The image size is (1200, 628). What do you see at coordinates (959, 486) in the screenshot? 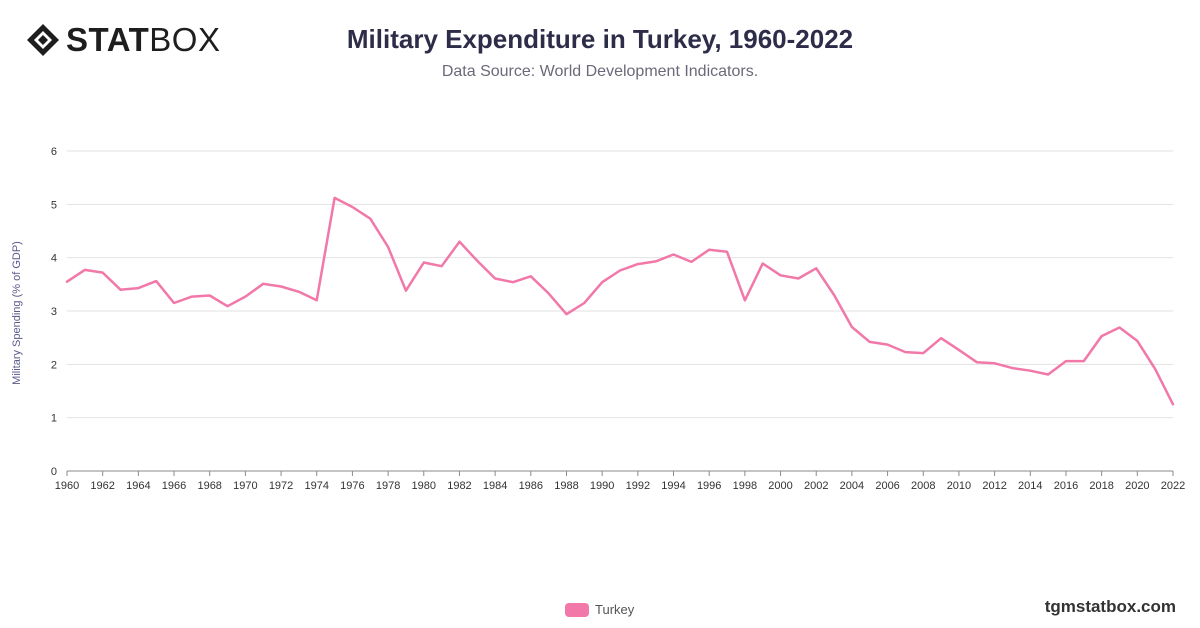
I see `x-tick-label: 2010` at bounding box center [959, 486].